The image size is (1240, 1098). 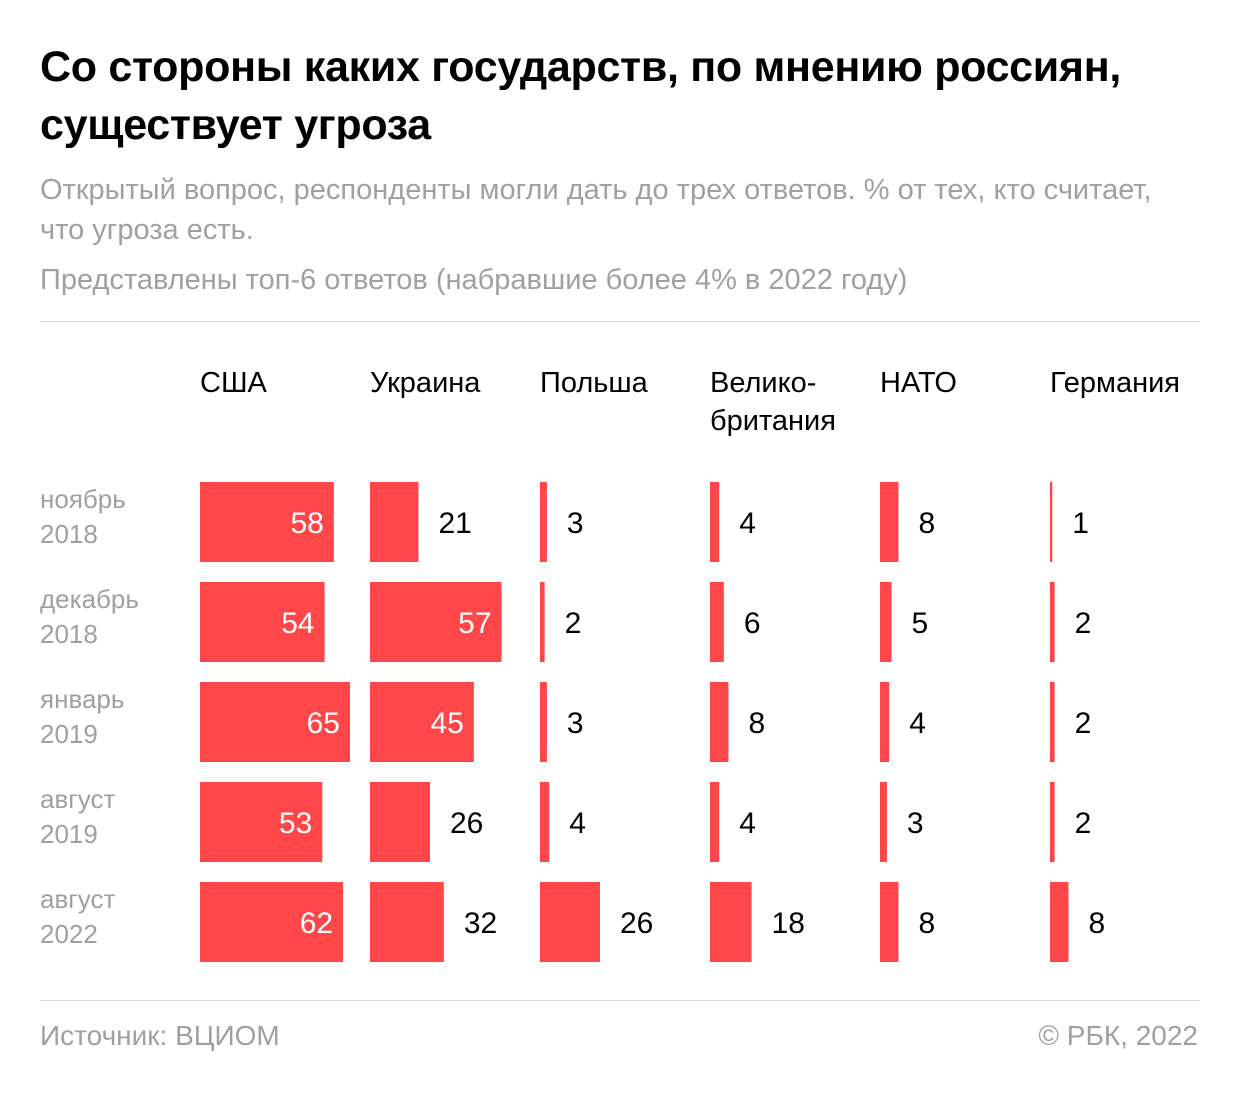 What do you see at coordinates (454, 523) in the screenshot?
I see `value-label: 21` at bounding box center [454, 523].